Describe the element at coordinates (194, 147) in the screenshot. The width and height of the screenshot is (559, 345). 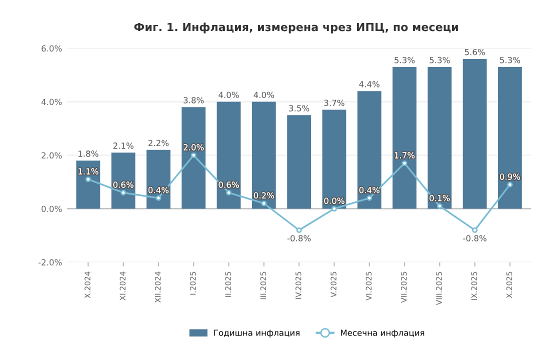
I see `data-label: 2.0%` at that location.